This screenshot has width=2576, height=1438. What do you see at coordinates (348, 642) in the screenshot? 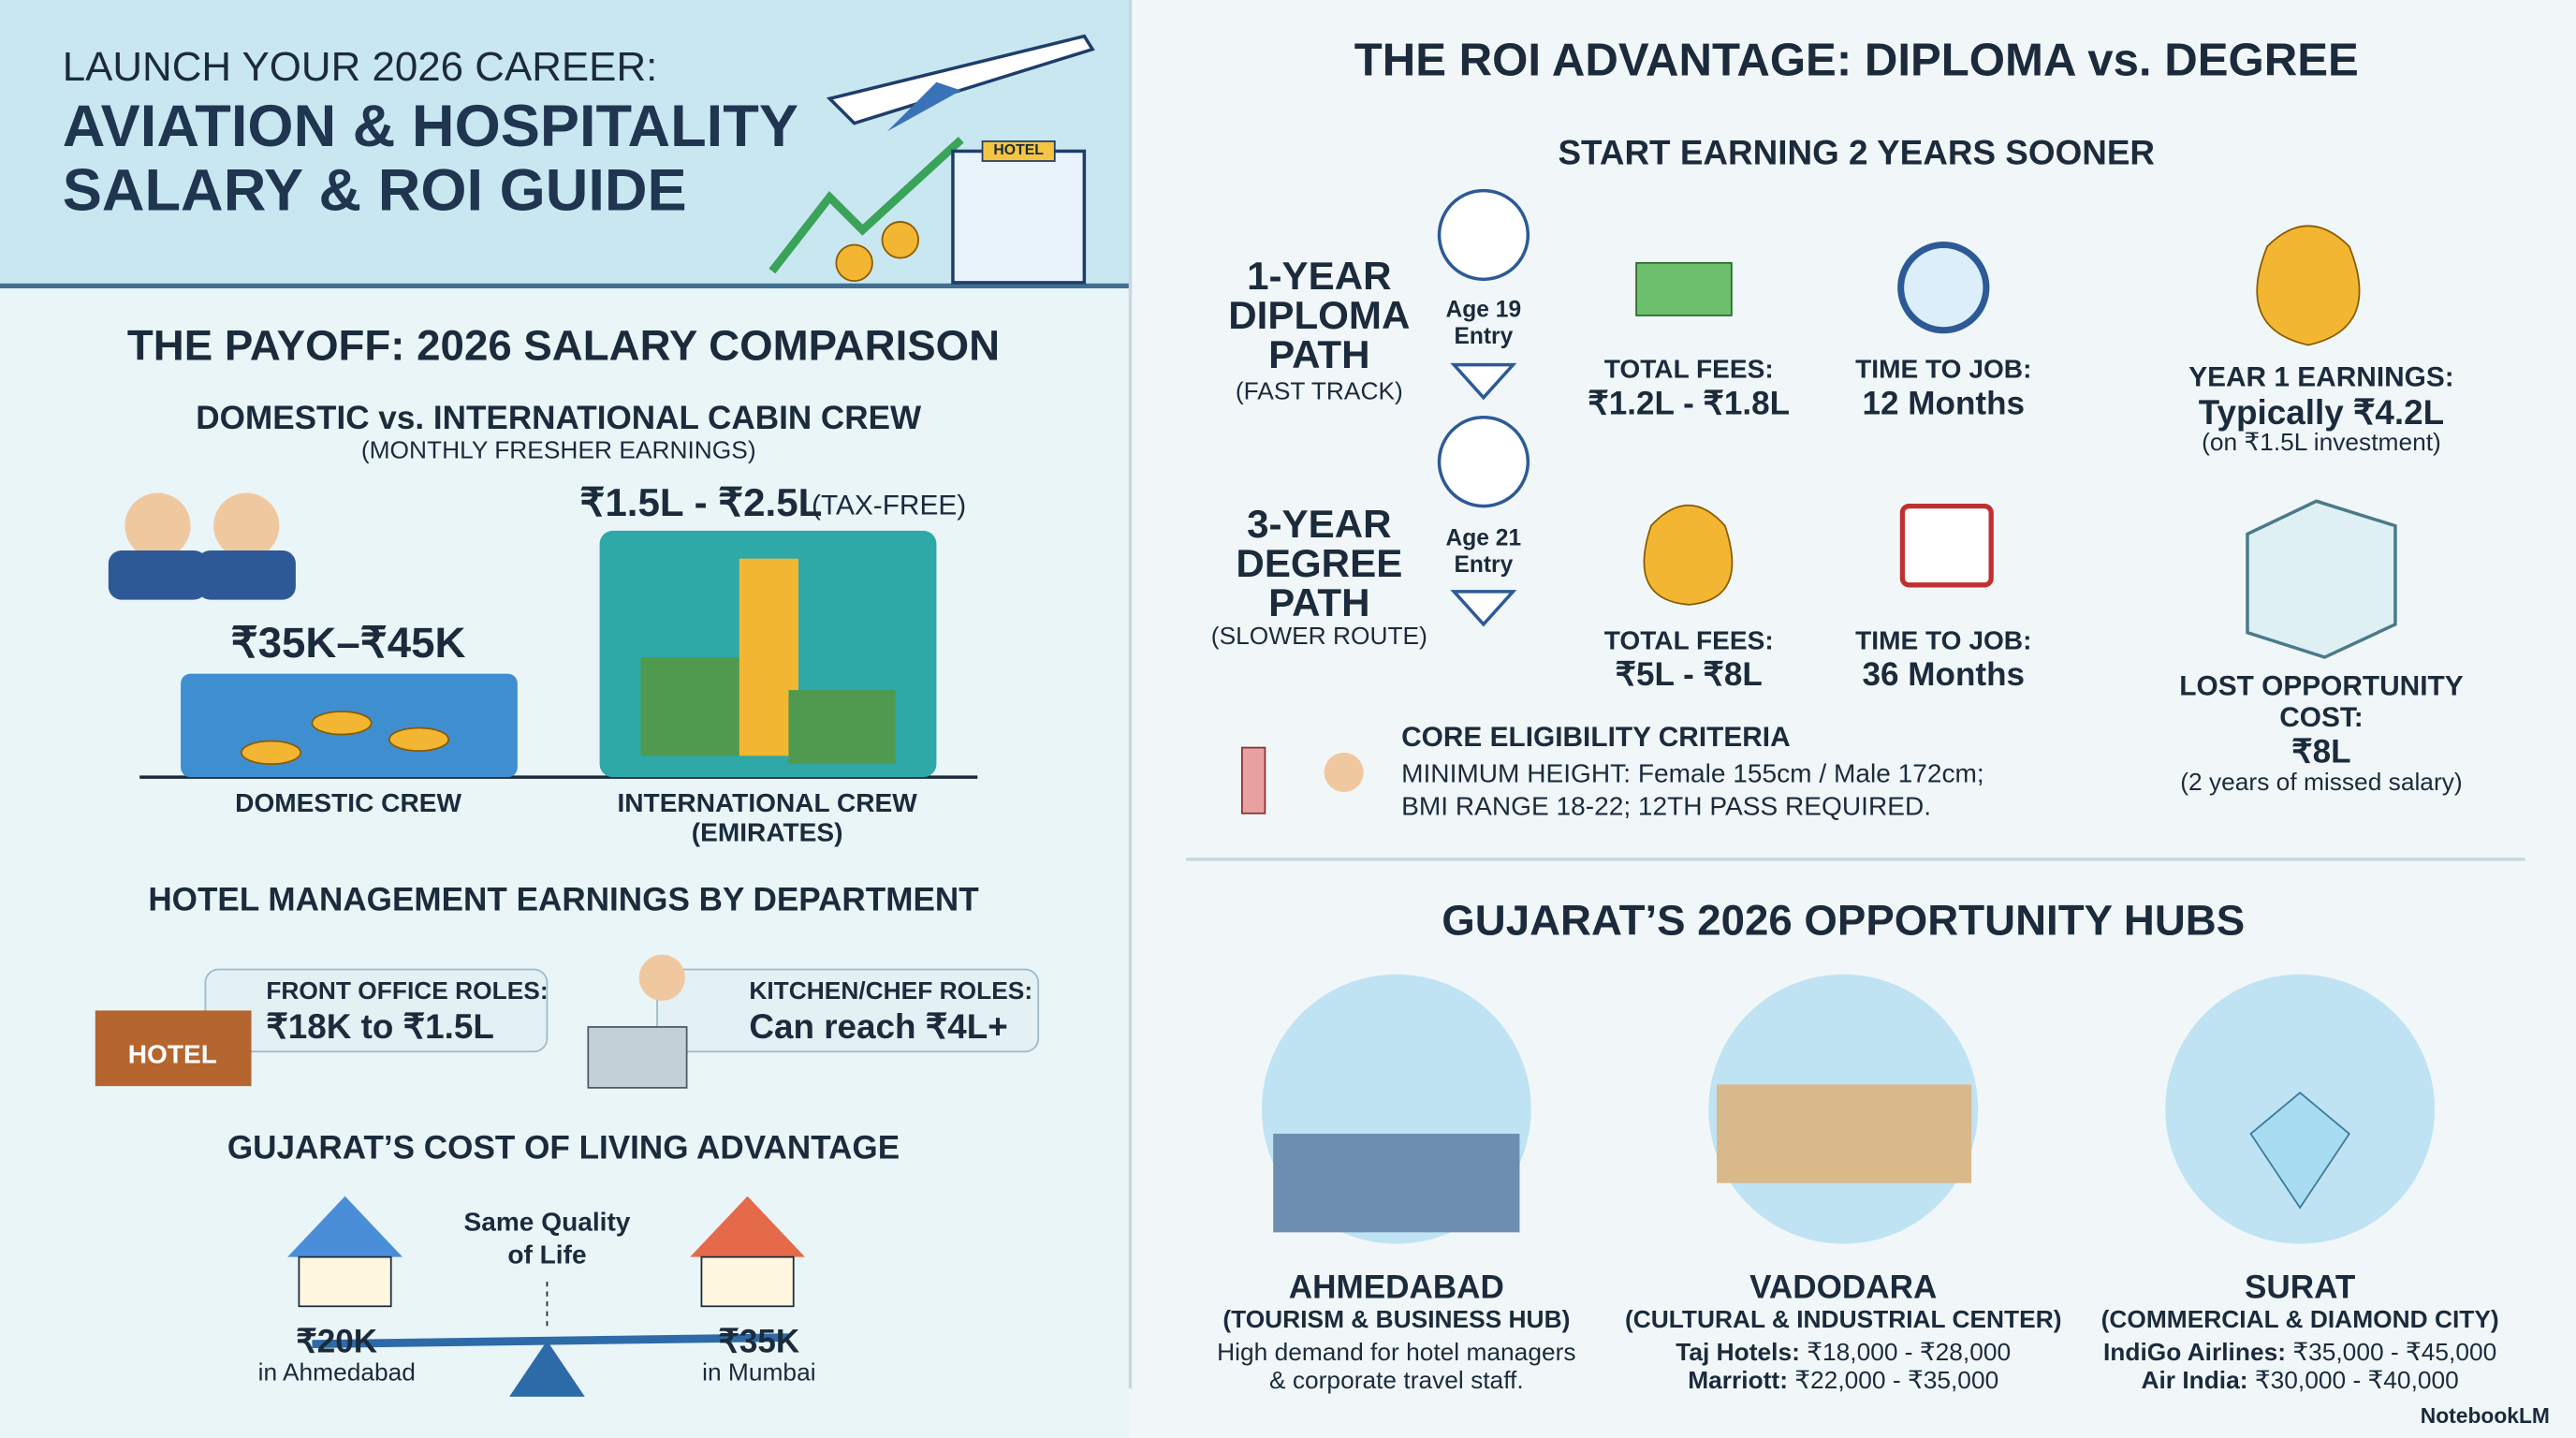
I see `domestic-value: ₹35K–₹45K` at bounding box center [348, 642].